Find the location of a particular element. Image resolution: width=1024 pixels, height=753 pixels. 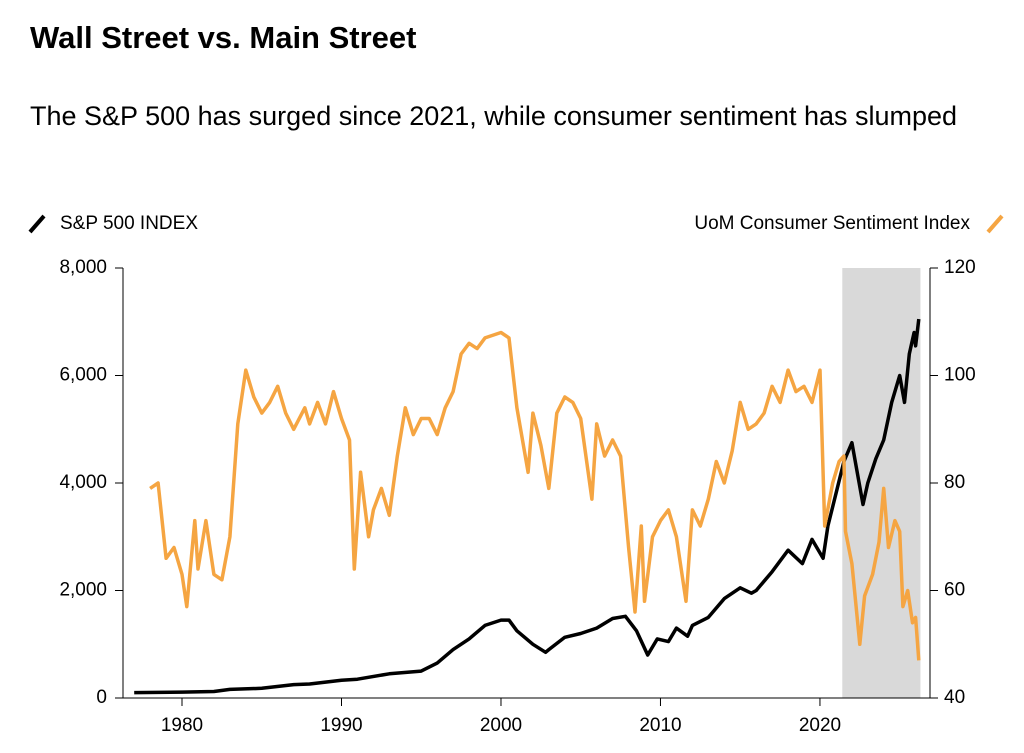

x-tick-label: 2010 is located at coordinates (660, 725).